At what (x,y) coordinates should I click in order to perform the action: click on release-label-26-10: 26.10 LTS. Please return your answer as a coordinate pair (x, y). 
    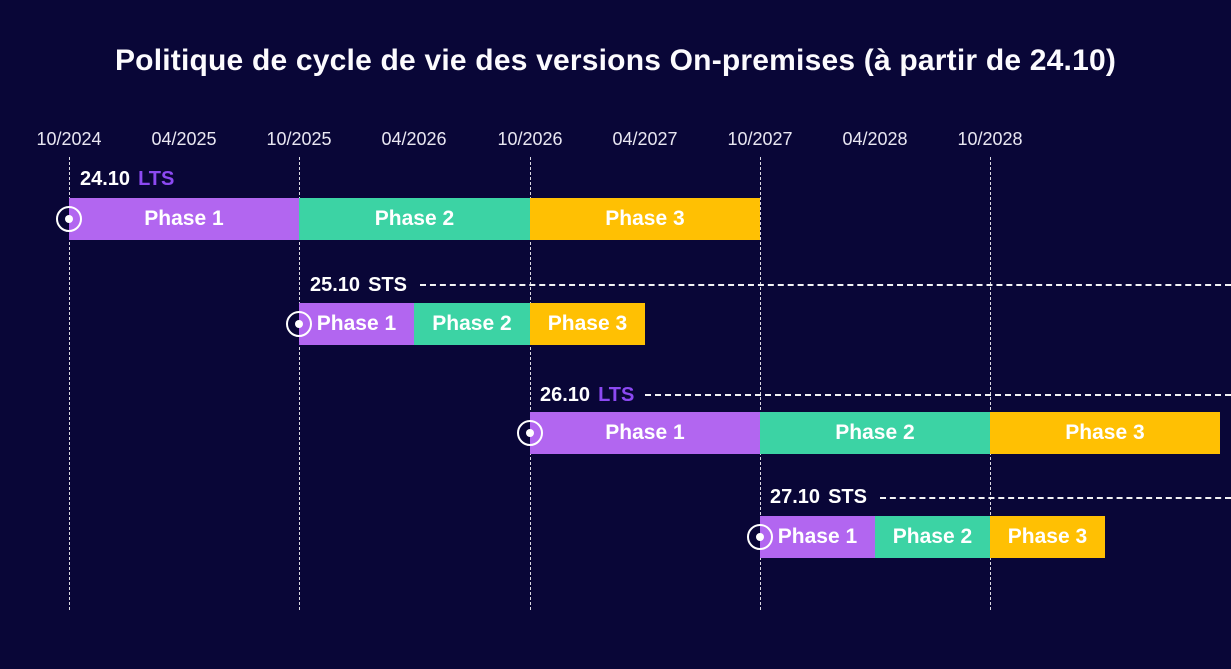
    Looking at the image, I should click on (587, 395).